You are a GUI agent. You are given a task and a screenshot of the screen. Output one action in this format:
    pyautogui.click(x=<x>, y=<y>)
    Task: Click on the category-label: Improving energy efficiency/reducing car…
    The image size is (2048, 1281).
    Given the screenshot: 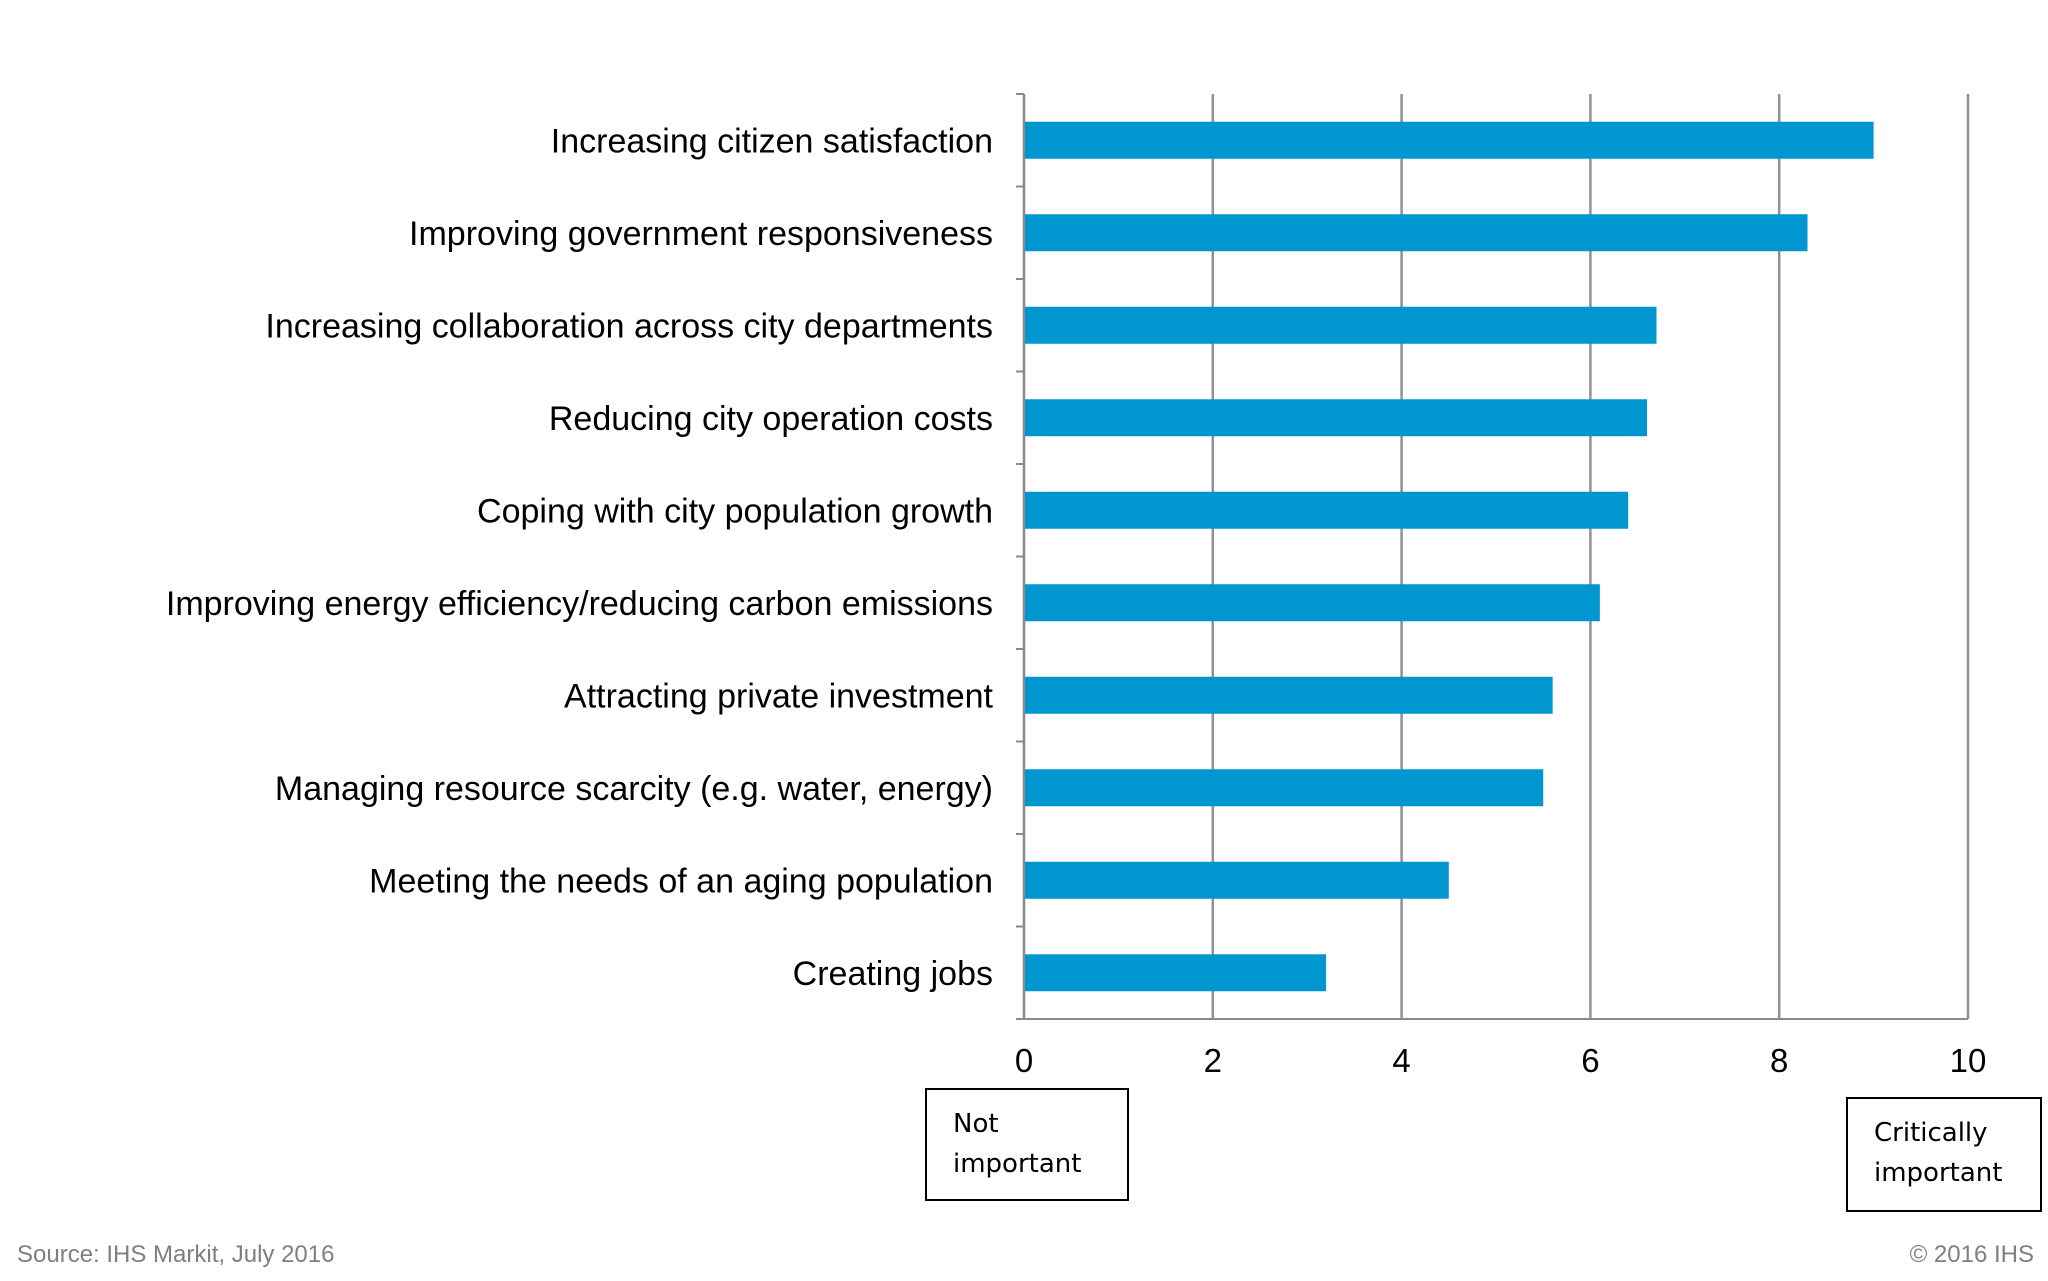 What is the action you would take?
    pyautogui.click(x=579, y=604)
    